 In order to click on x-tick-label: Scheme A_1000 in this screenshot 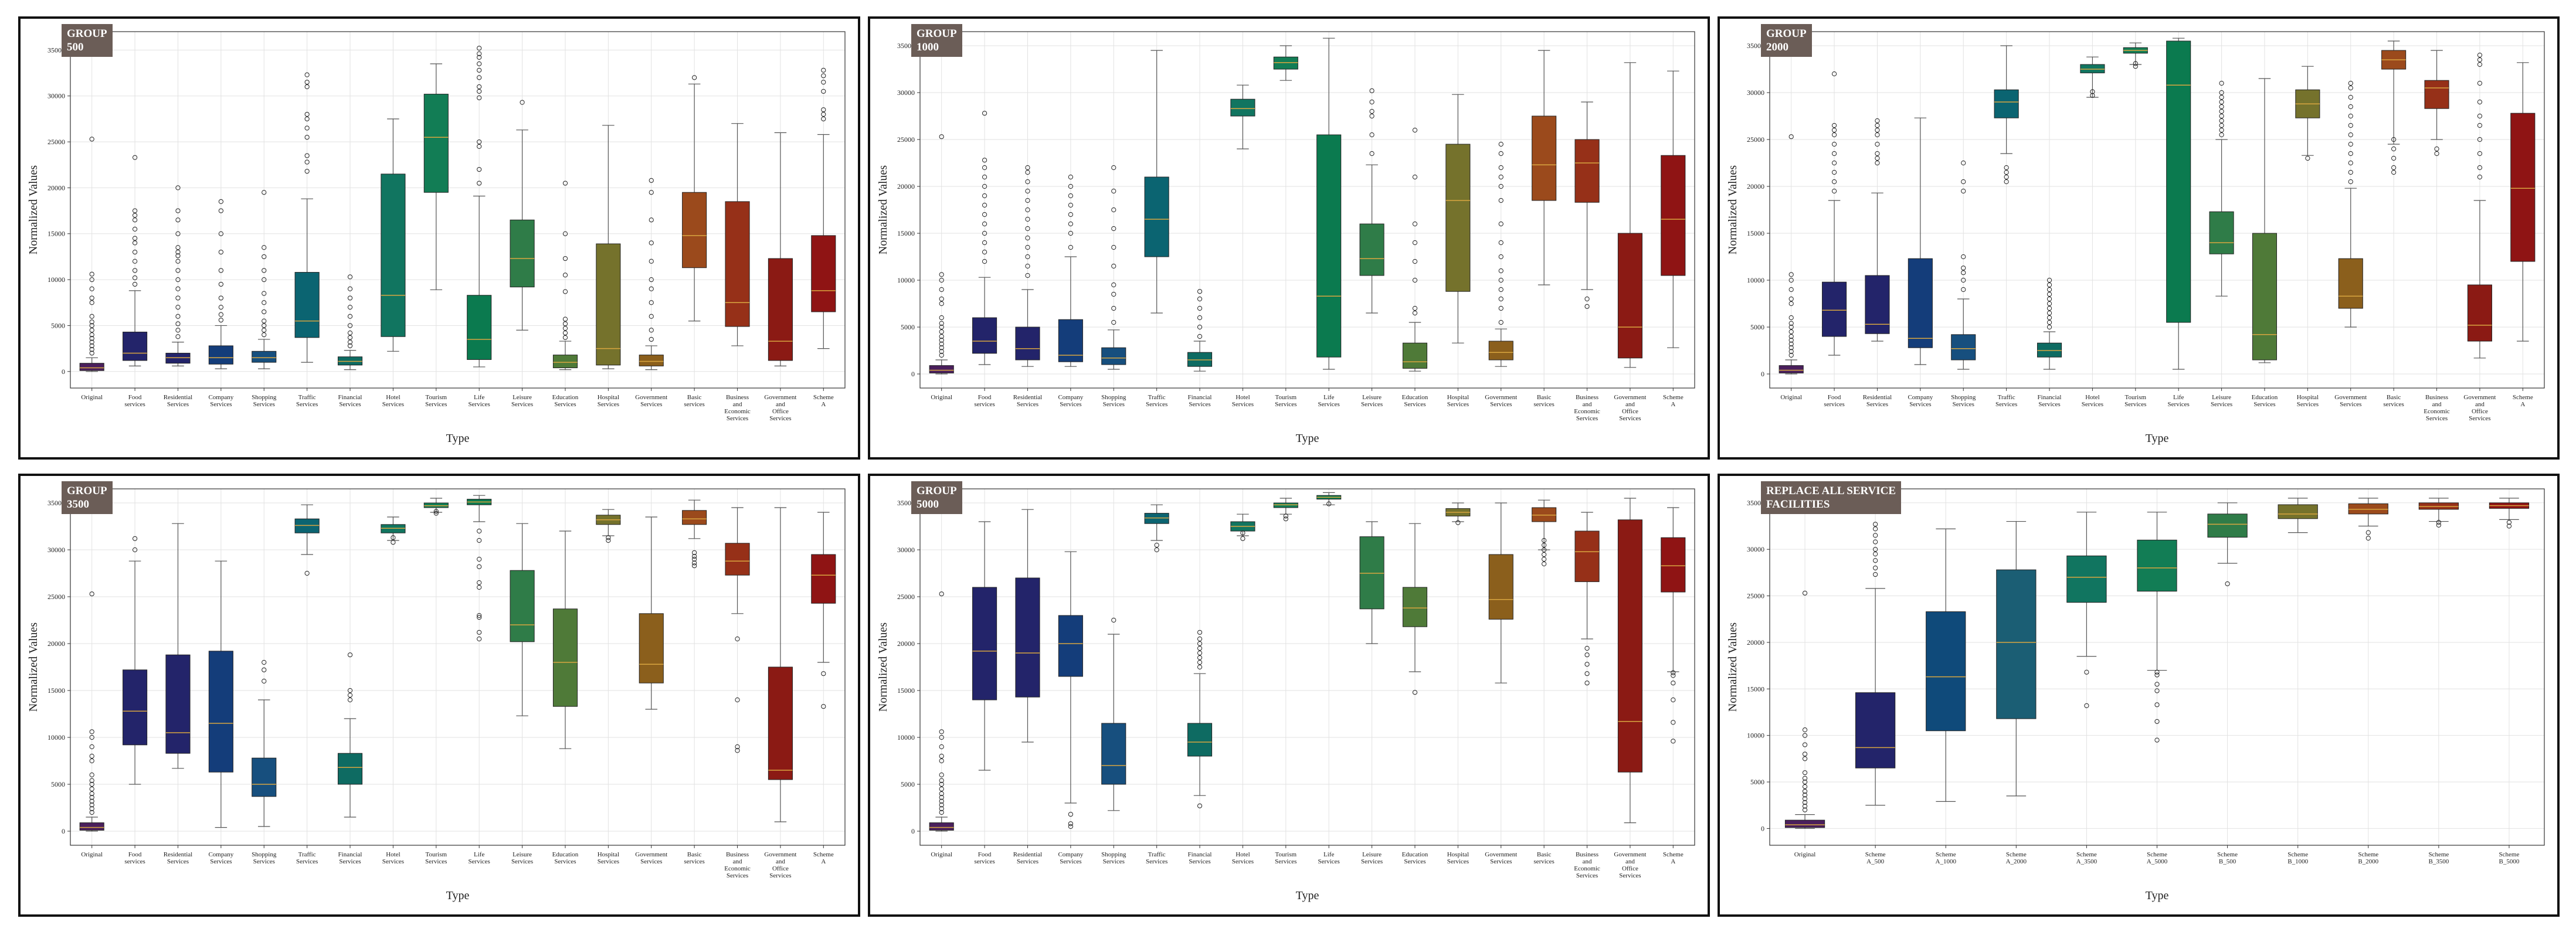, I will do `click(1946, 858)`.